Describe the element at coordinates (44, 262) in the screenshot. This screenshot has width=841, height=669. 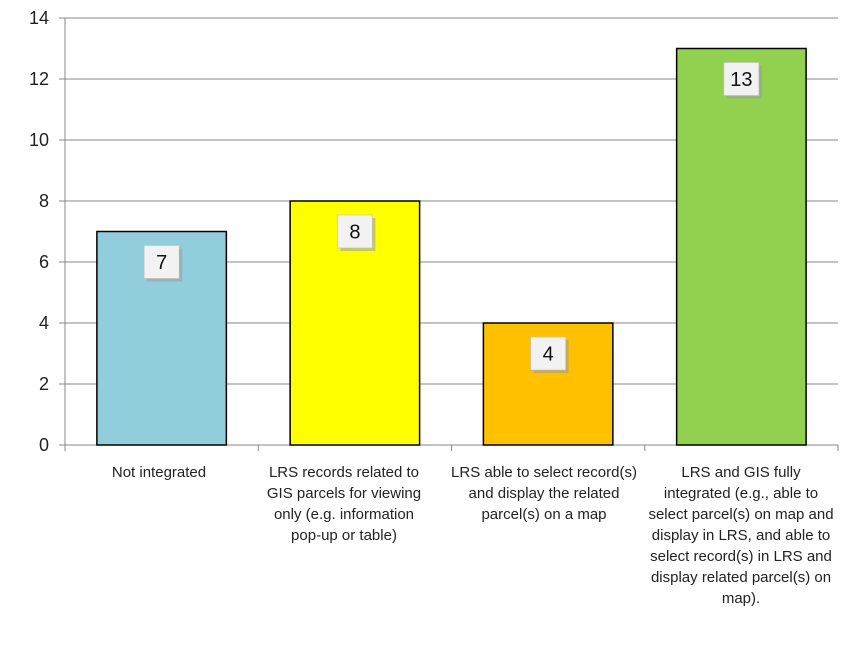
I see `y-tick-label-6: 6` at that location.